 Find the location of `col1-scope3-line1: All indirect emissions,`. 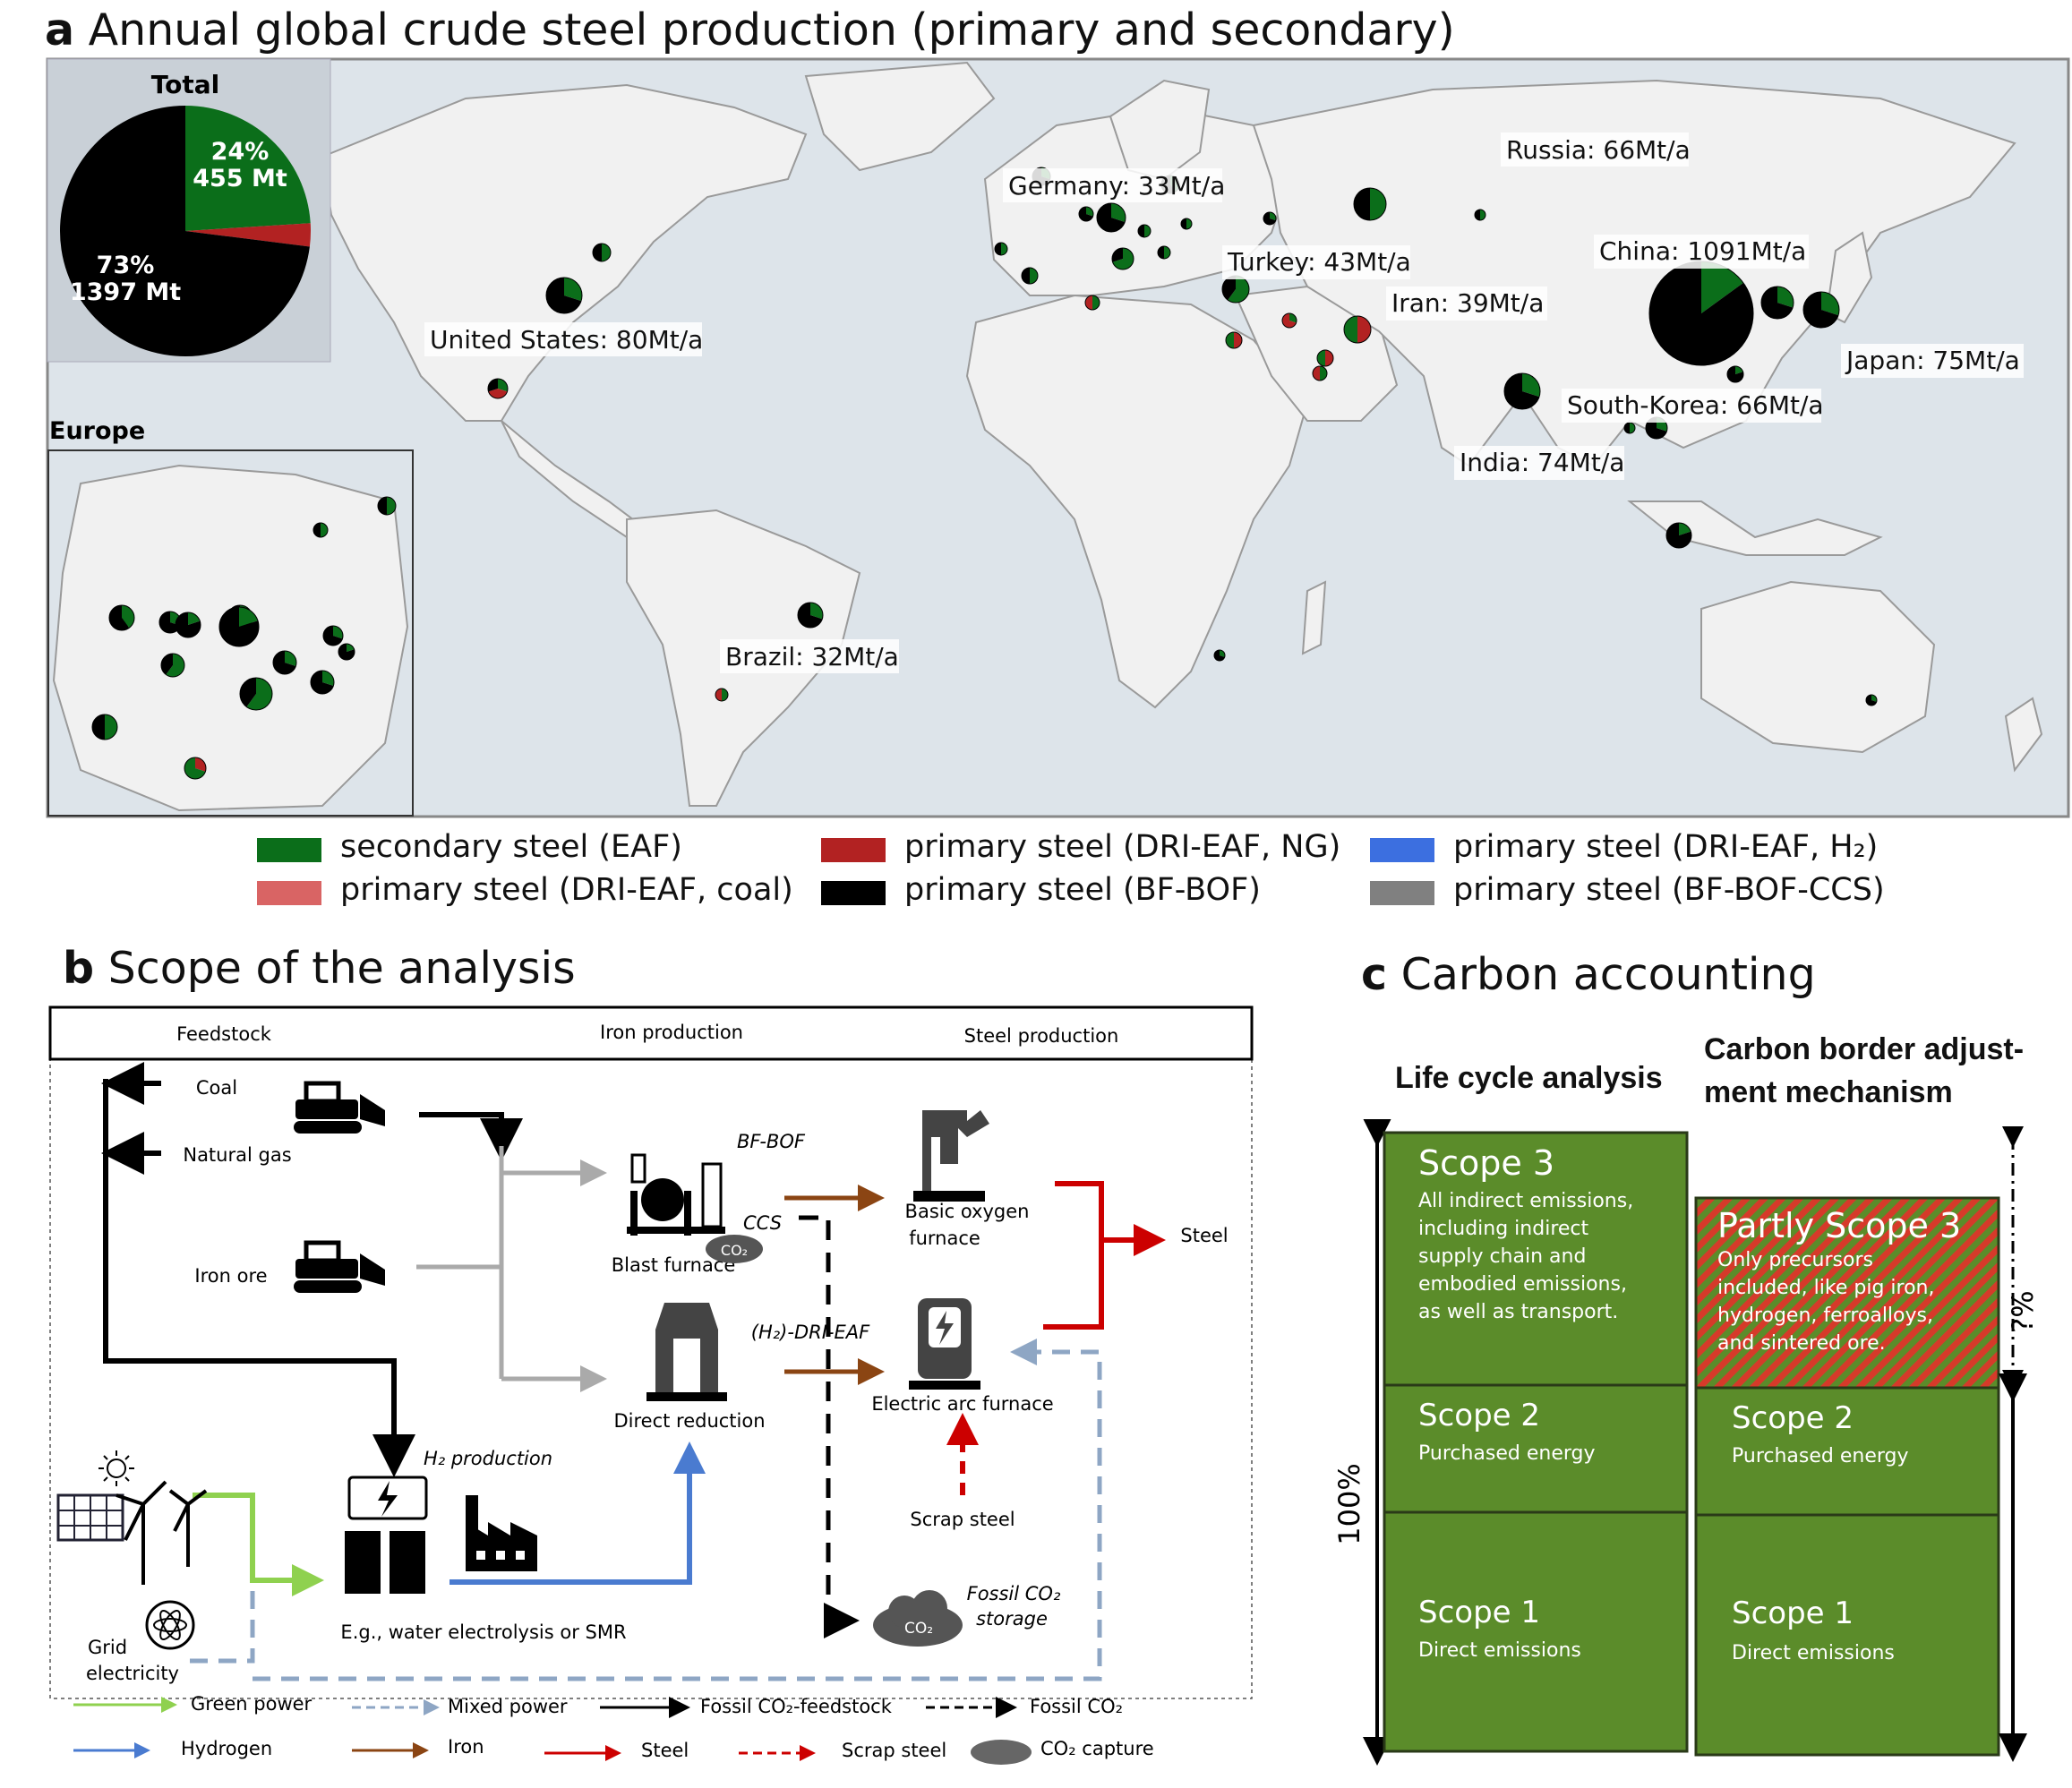

col1-scope3-line1: All indirect emissions, is located at coordinates (1525, 1201).